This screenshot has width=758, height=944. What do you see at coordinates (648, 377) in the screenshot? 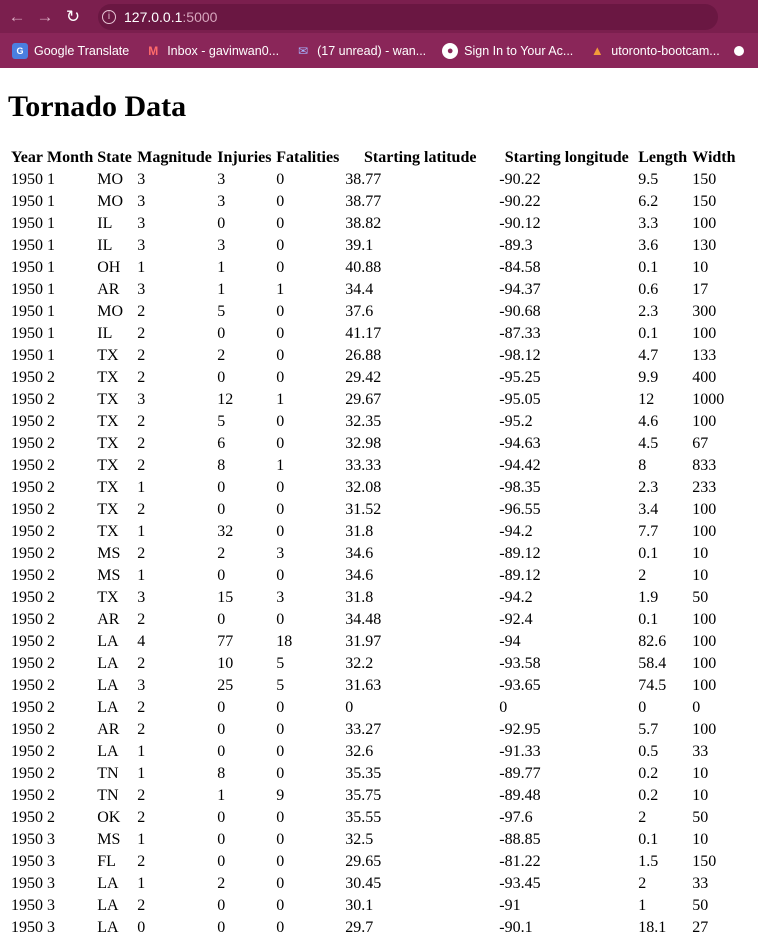
I see `table-cell: 9.9` at bounding box center [648, 377].